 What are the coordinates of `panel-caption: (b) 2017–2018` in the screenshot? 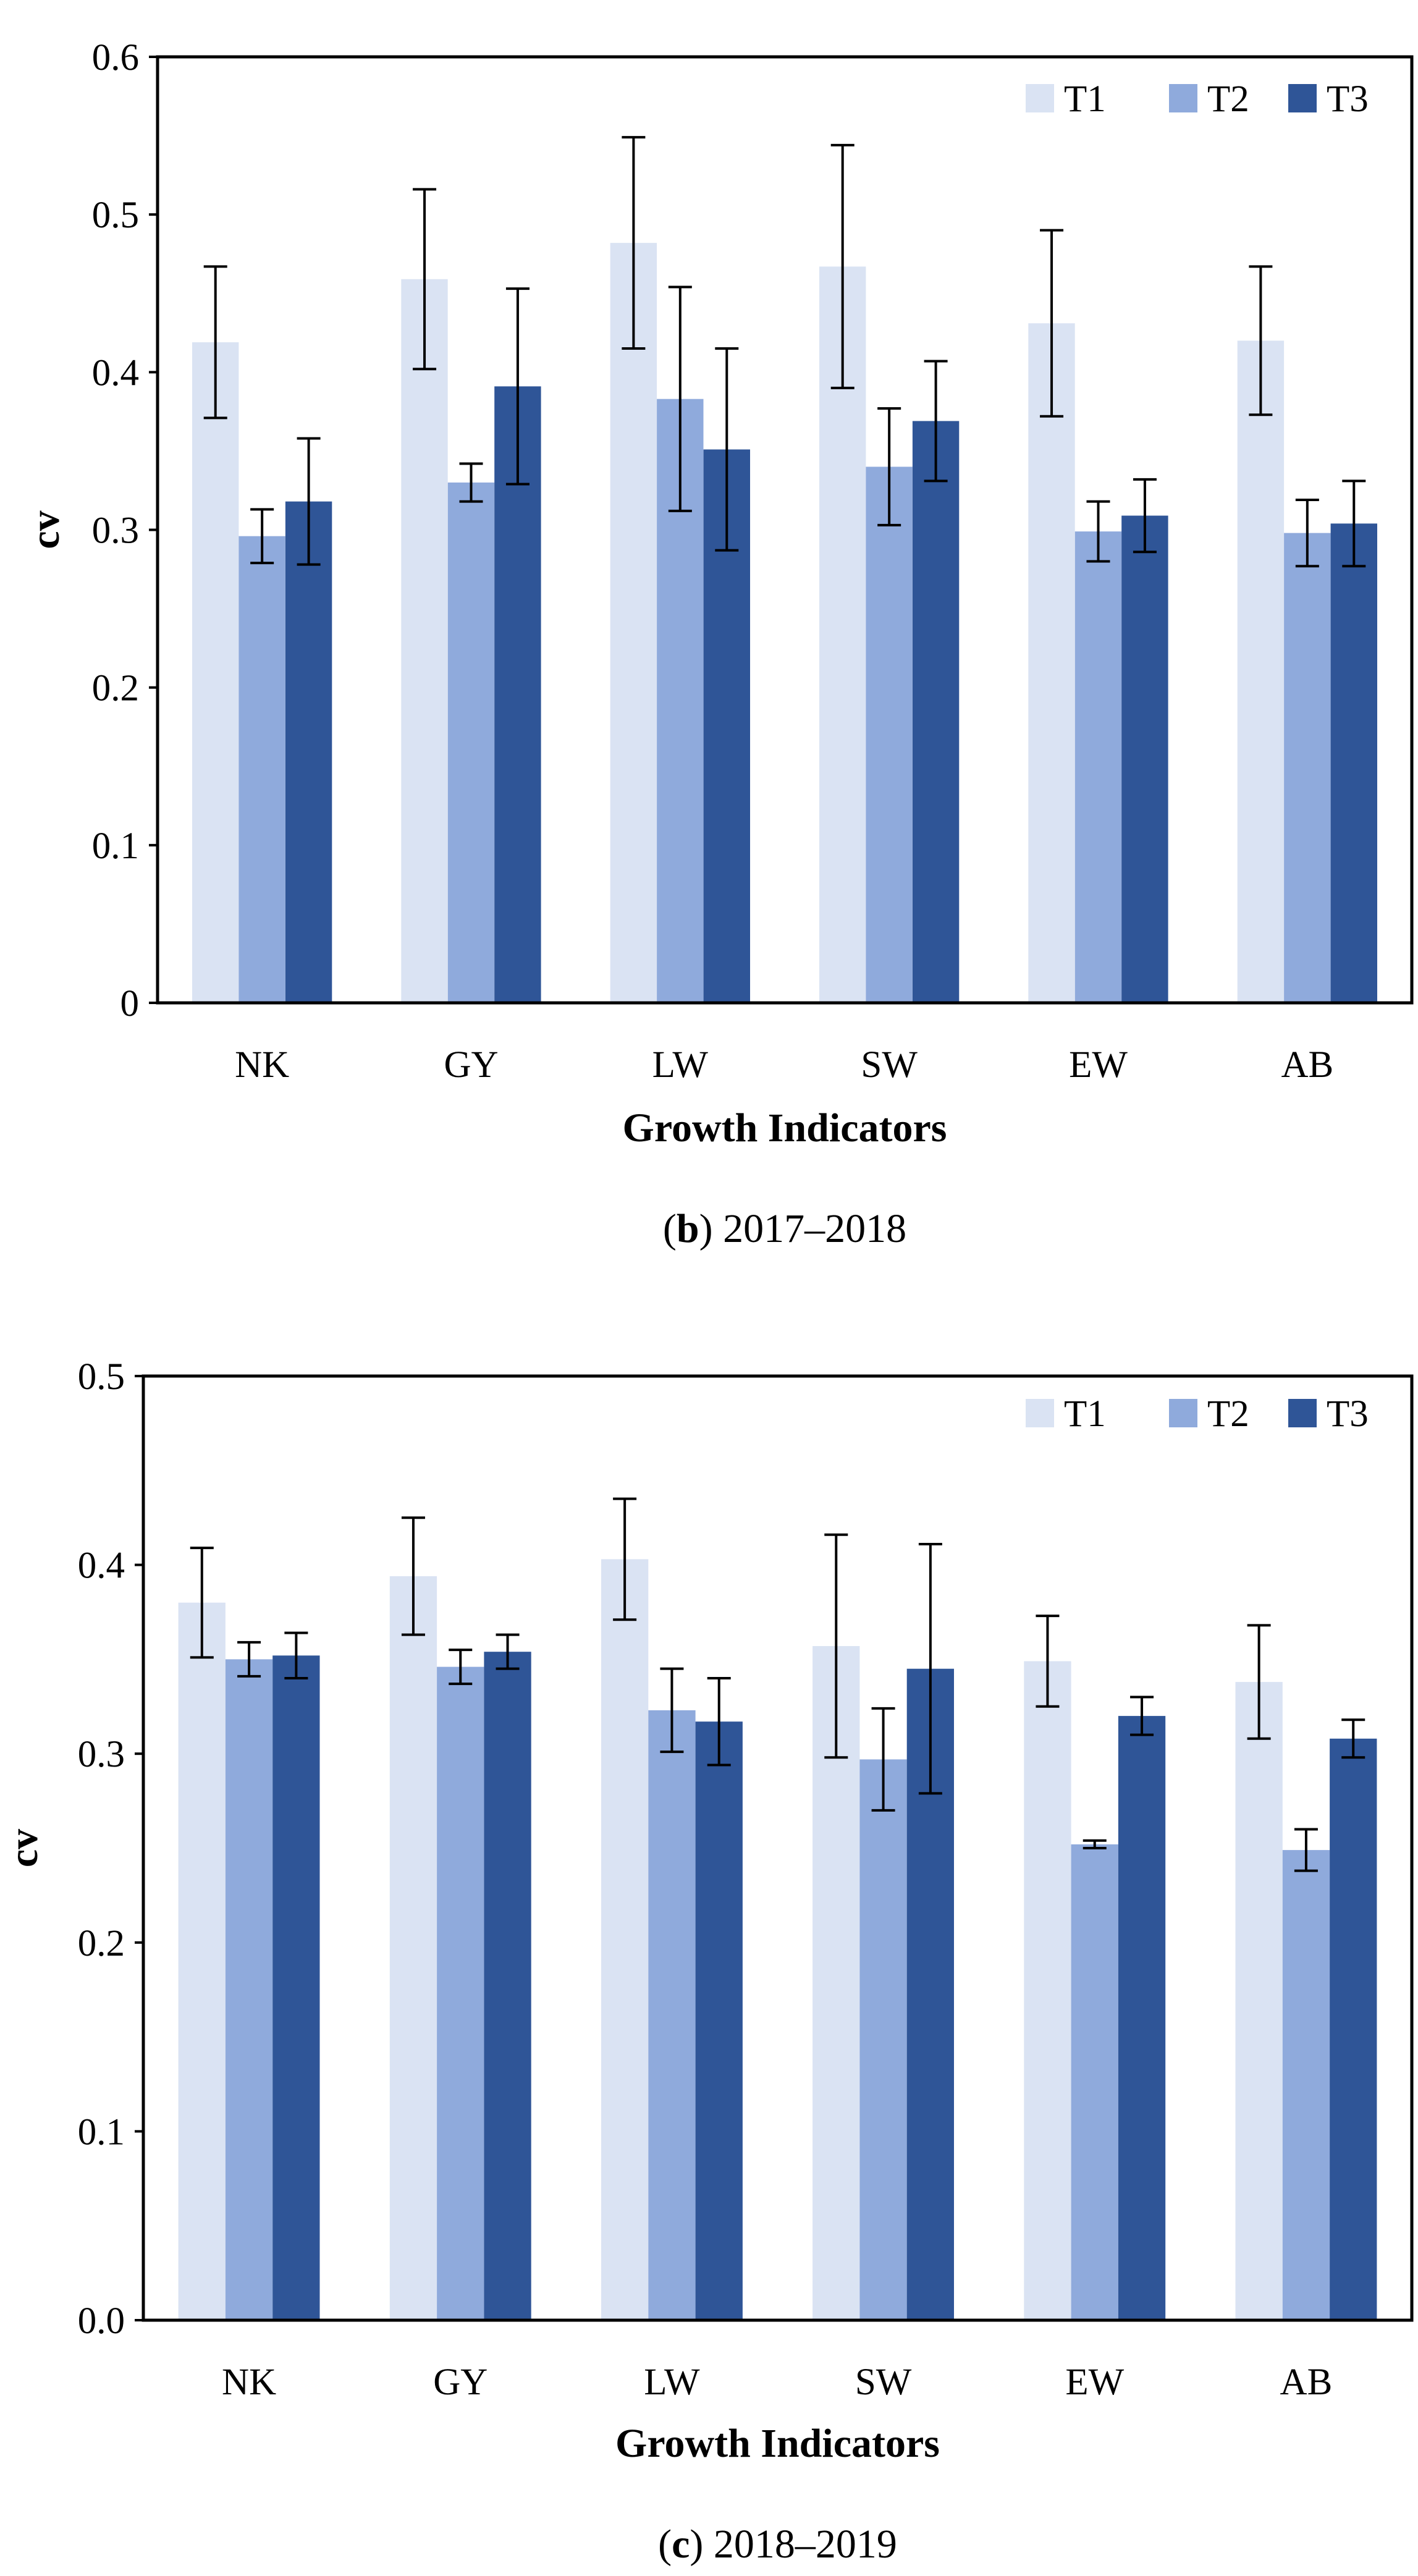 It's located at (784, 1228).